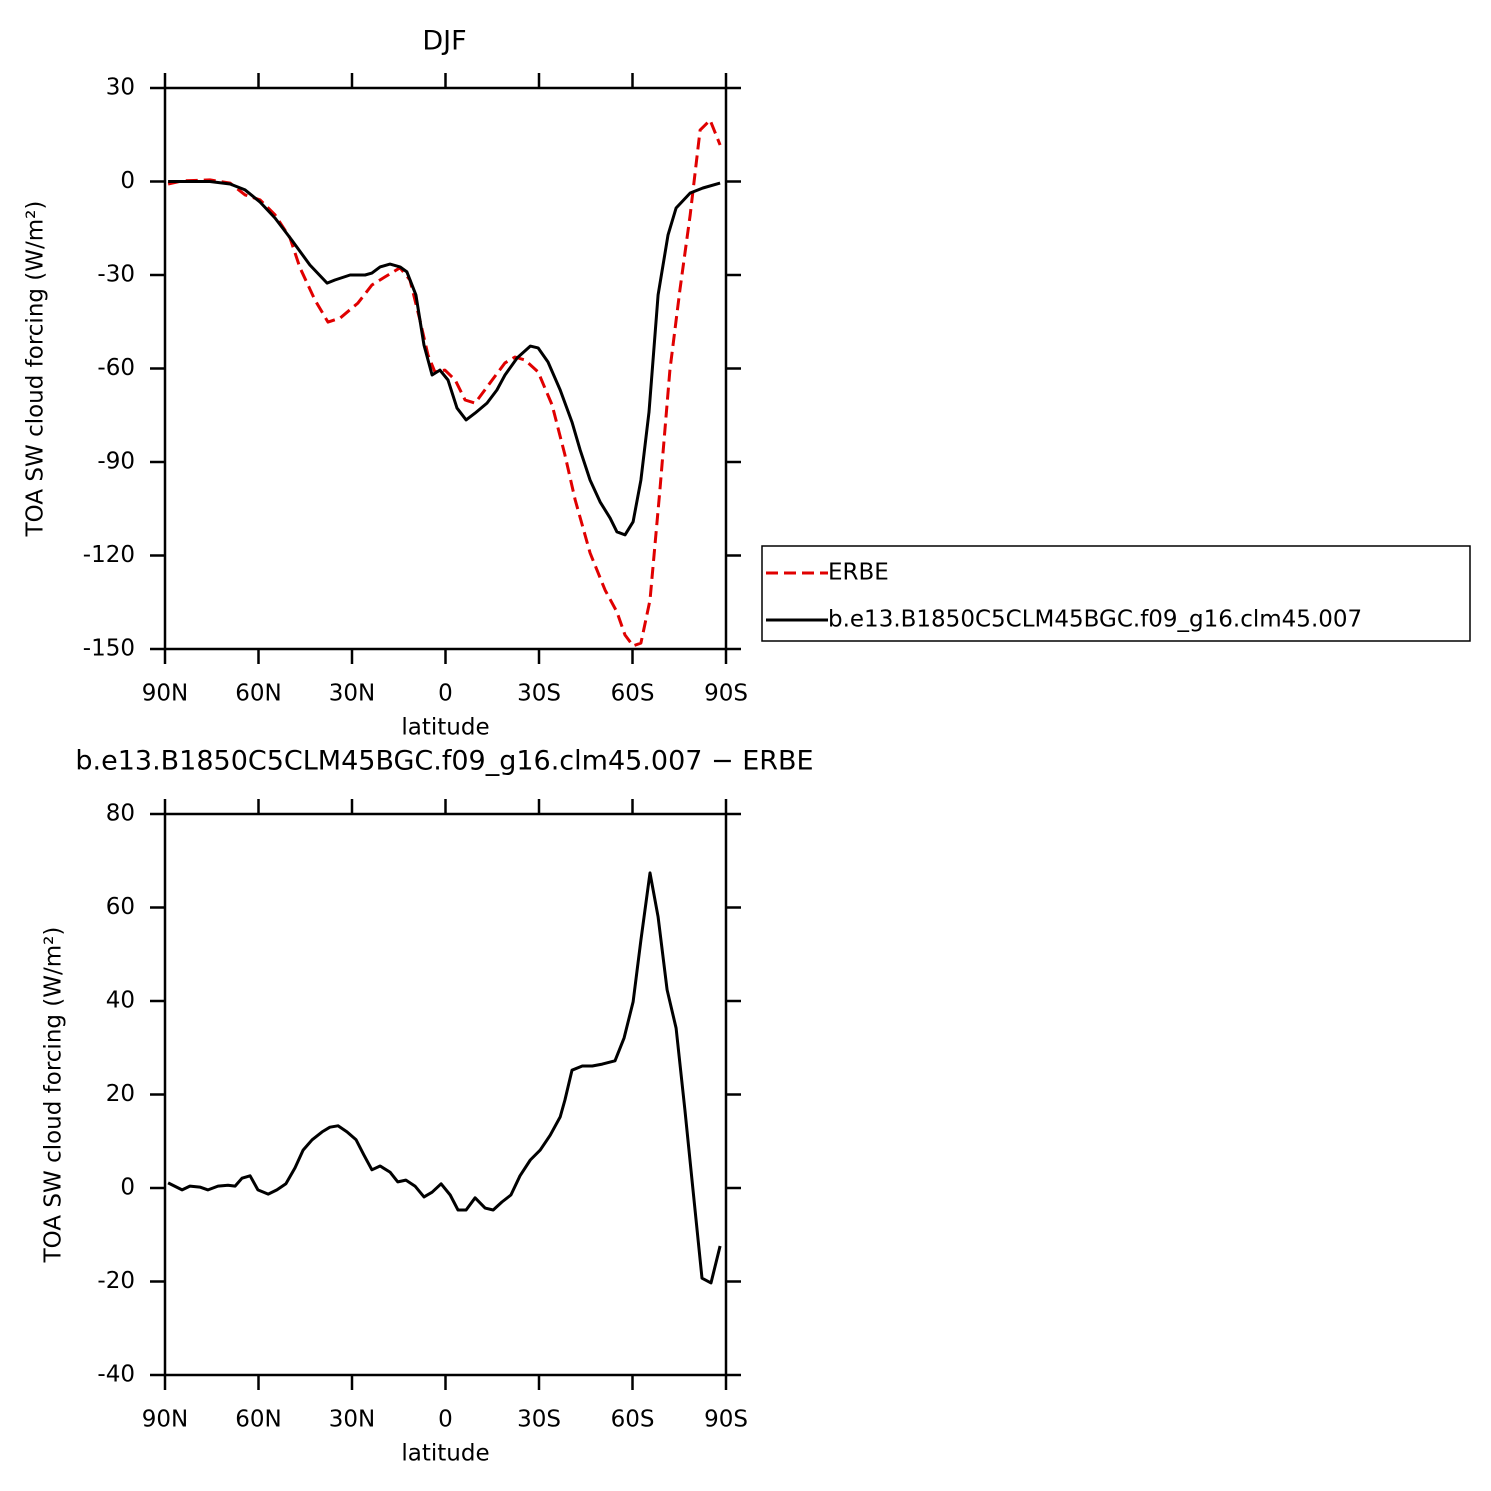 The width and height of the screenshot is (1491, 1491). Describe the element at coordinates (116, 368) in the screenshot. I see `y-tick-label: -60` at that location.